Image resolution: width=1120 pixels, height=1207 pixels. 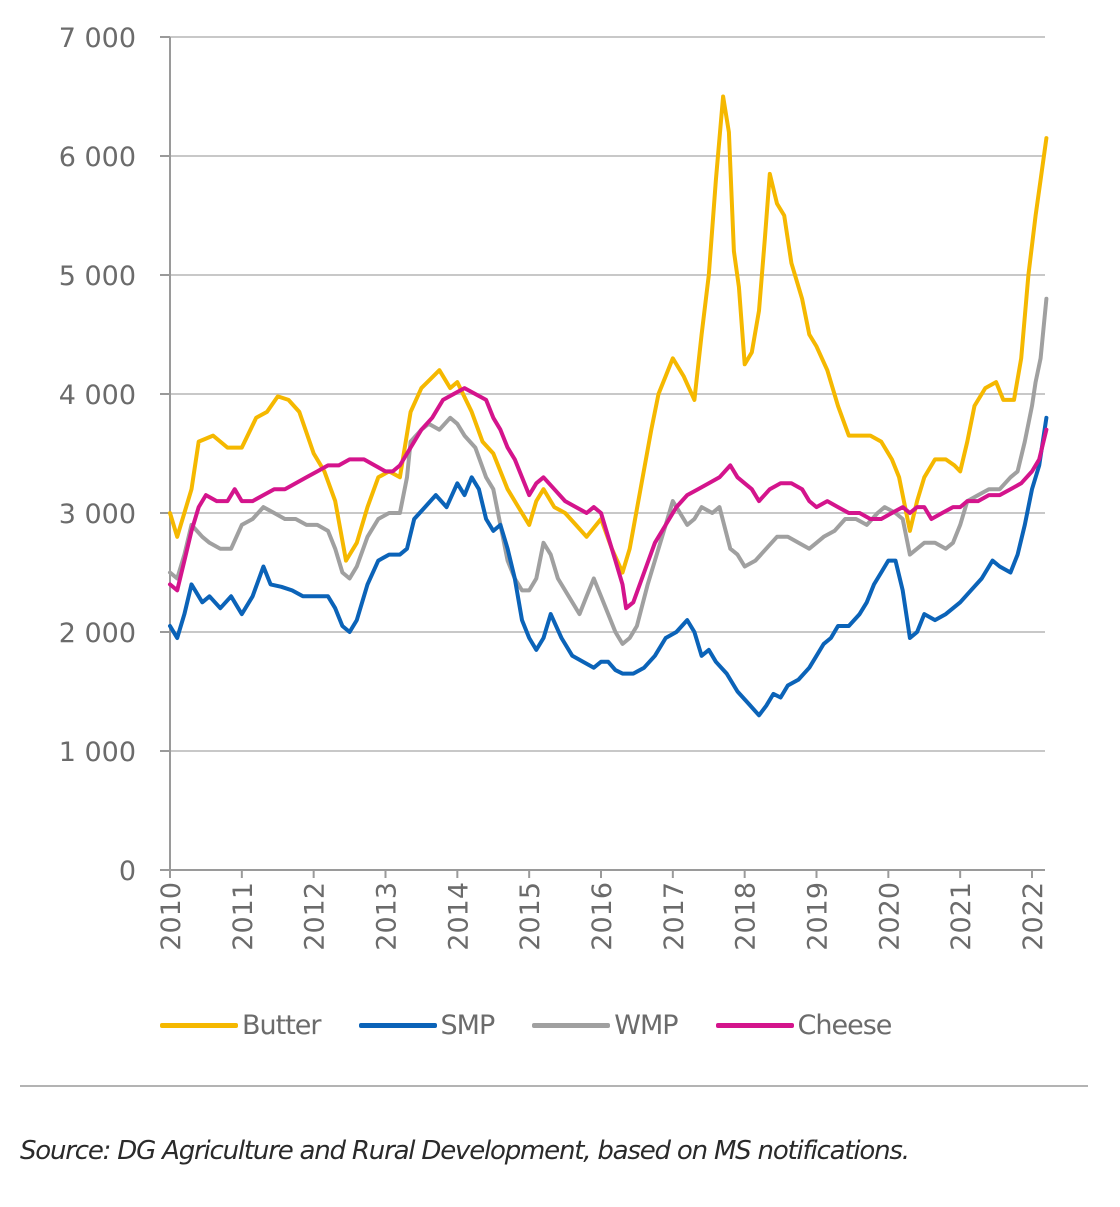 I want to click on legend-swatch-cheese, so click(x=754, y=1025).